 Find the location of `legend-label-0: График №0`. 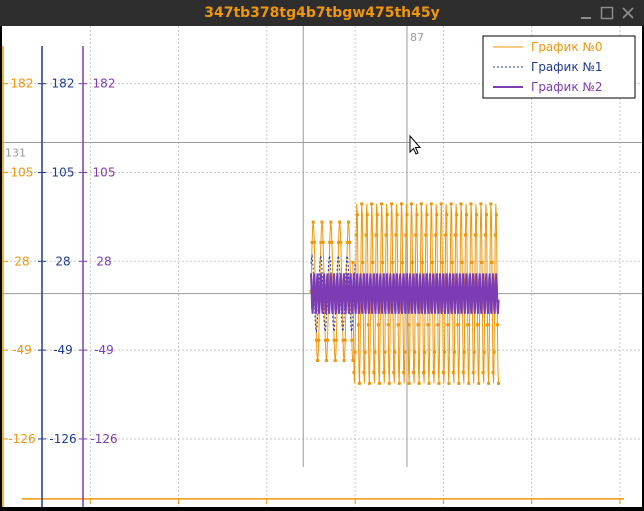

legend-label-0: График №0 is located at coordinates (567, 47).